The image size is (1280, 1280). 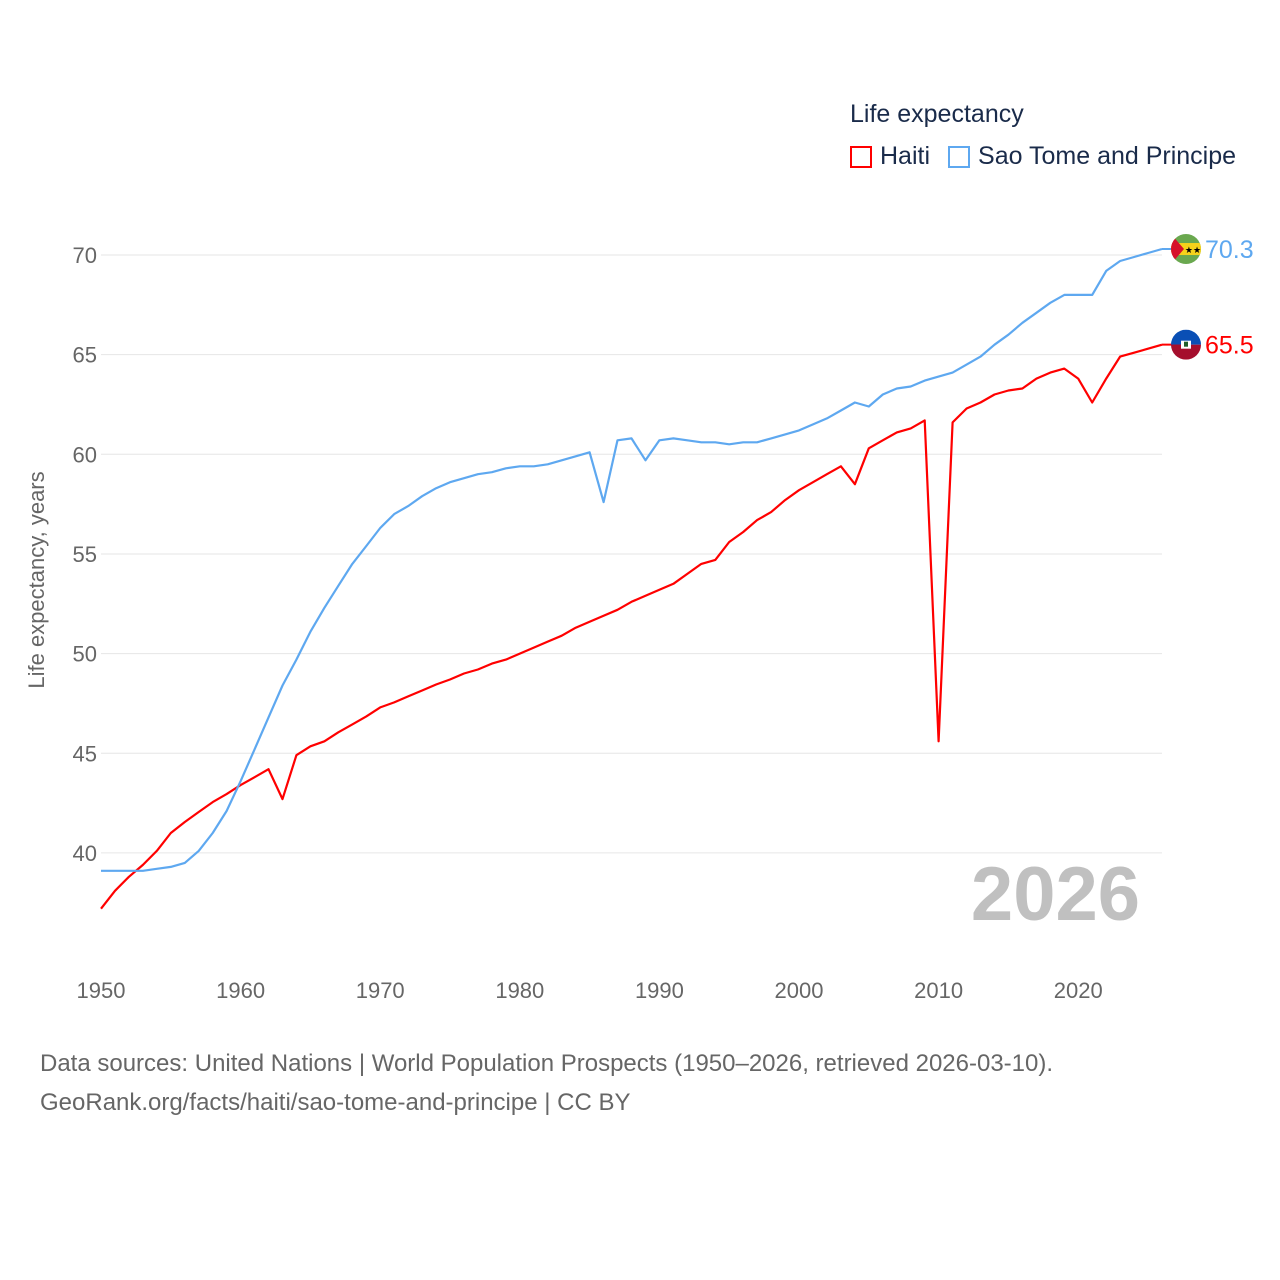 I want to click on legend-swatch-haiti, so click(x=861, y=156).